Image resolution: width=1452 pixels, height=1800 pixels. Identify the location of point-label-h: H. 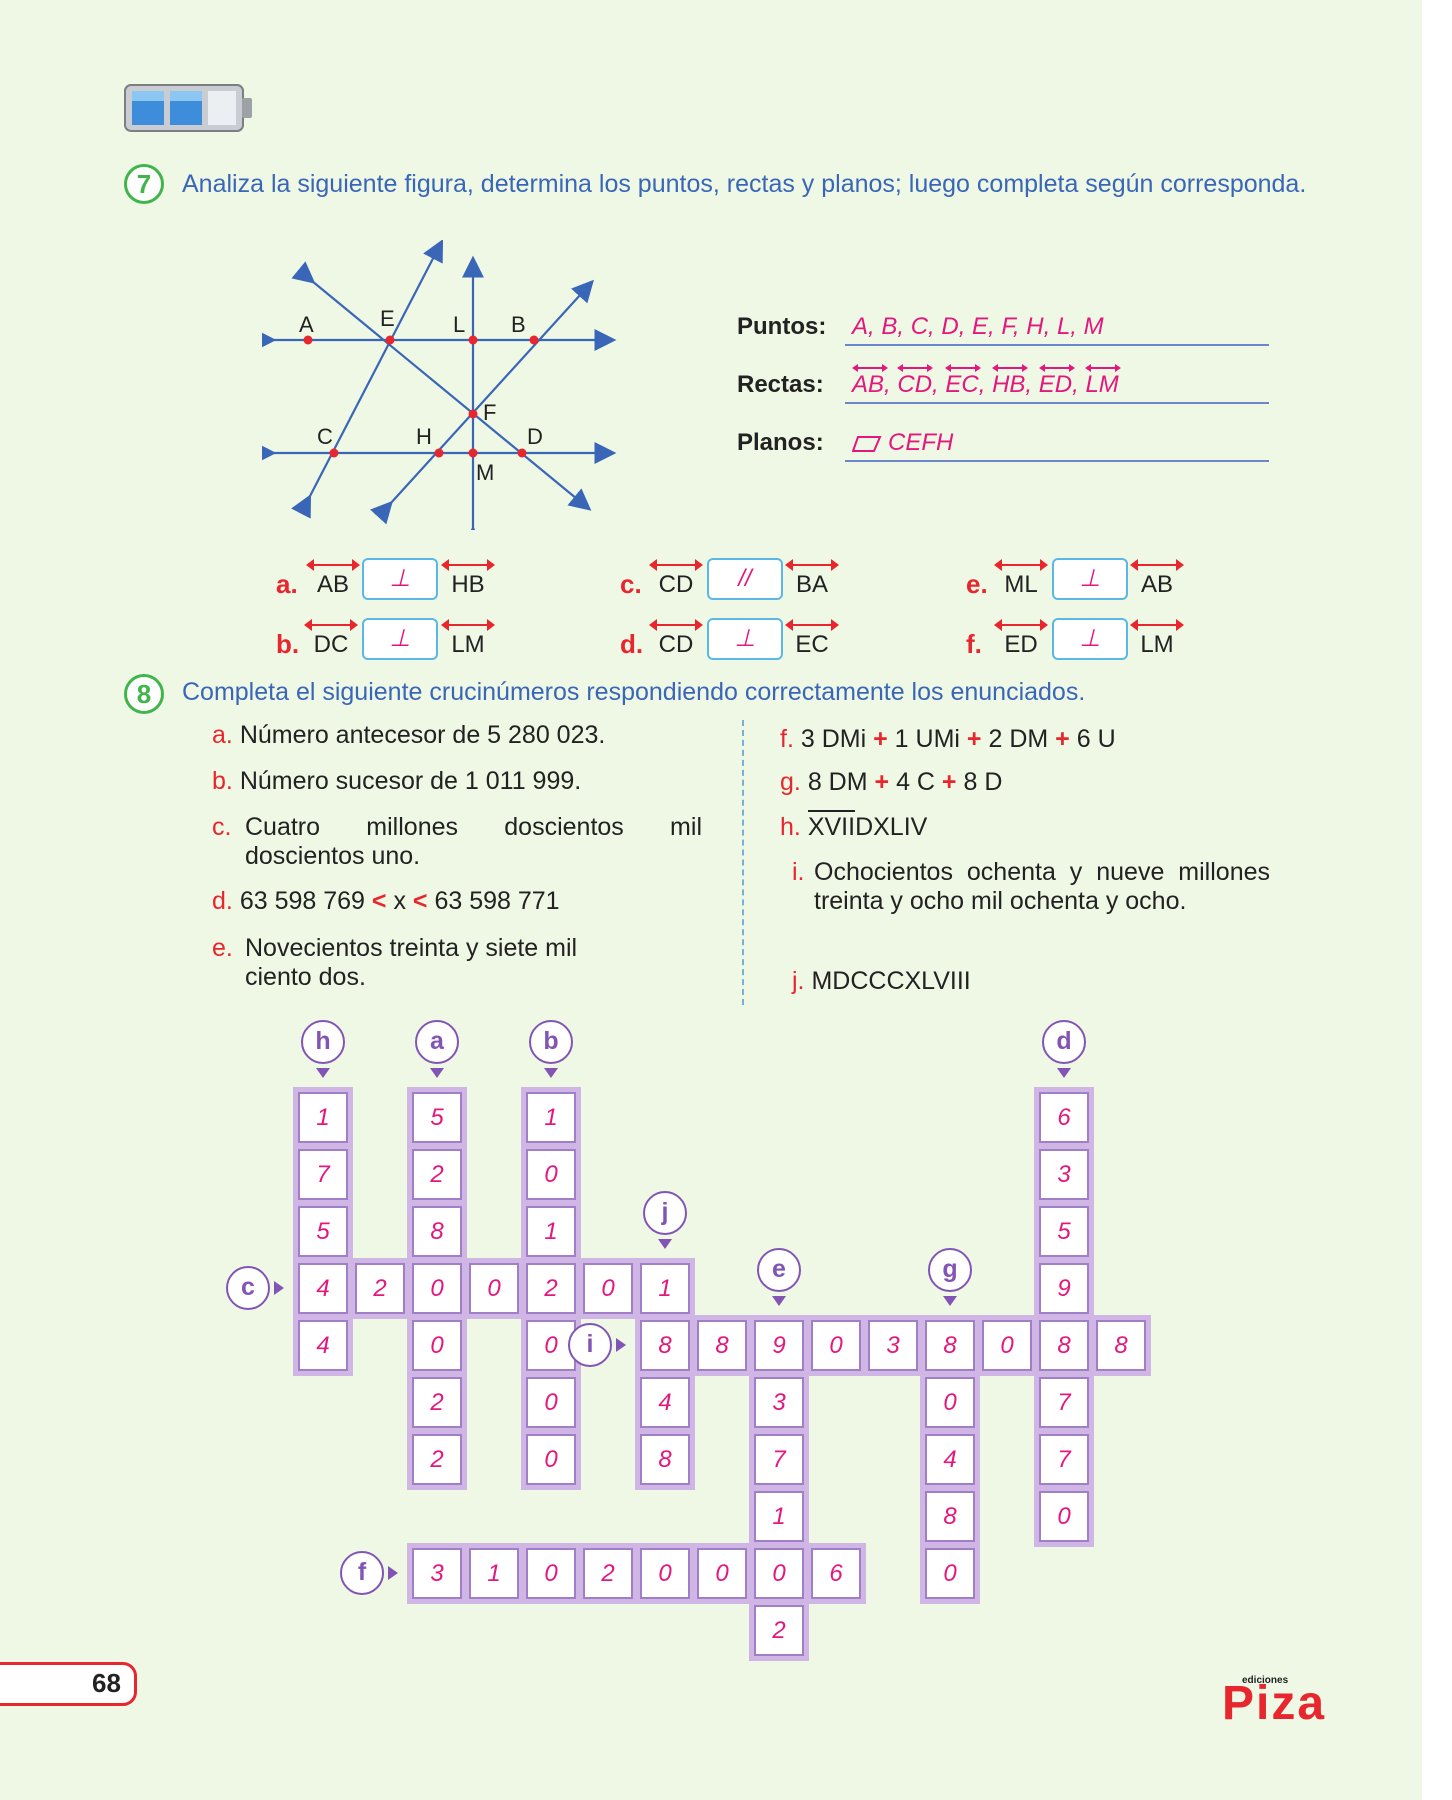
(424, 436).